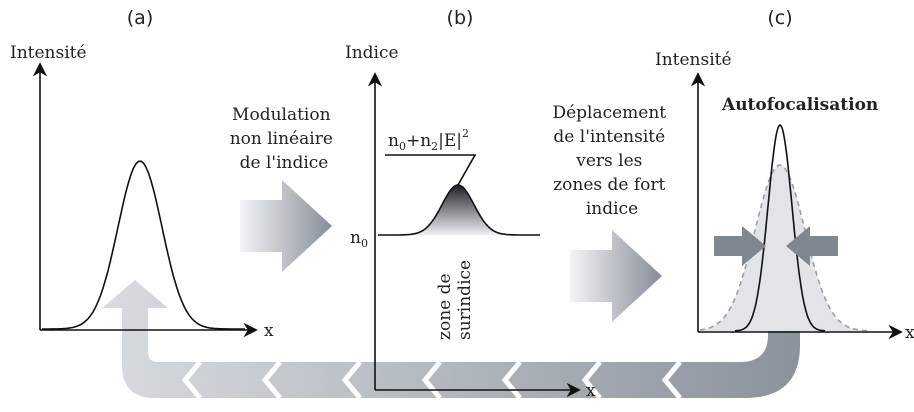 This screenshot has height=412, width=914. I want to click on index-curve, so click(459, 210).